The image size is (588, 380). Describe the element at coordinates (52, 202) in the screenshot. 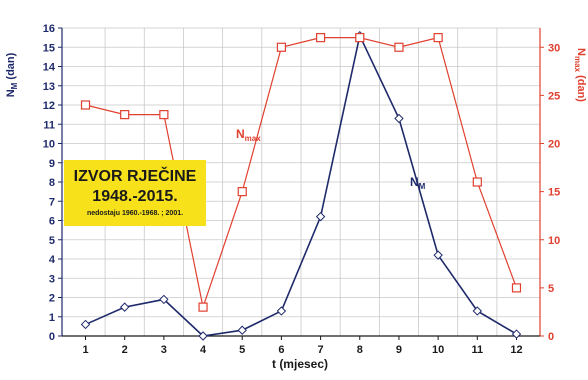

I see `left-tick-label: 7` at that location.